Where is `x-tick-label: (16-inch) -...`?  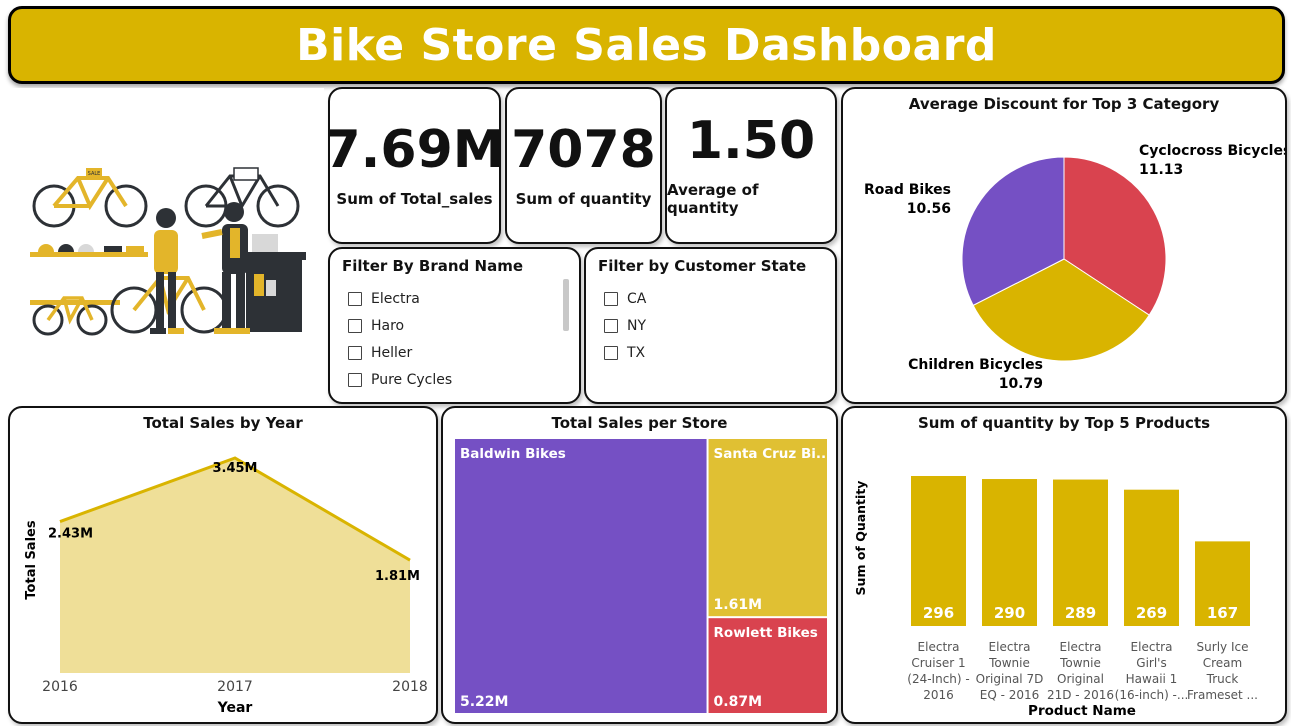 x-tick-label: (16-inch) -... is located at coordinates (1152, 695).